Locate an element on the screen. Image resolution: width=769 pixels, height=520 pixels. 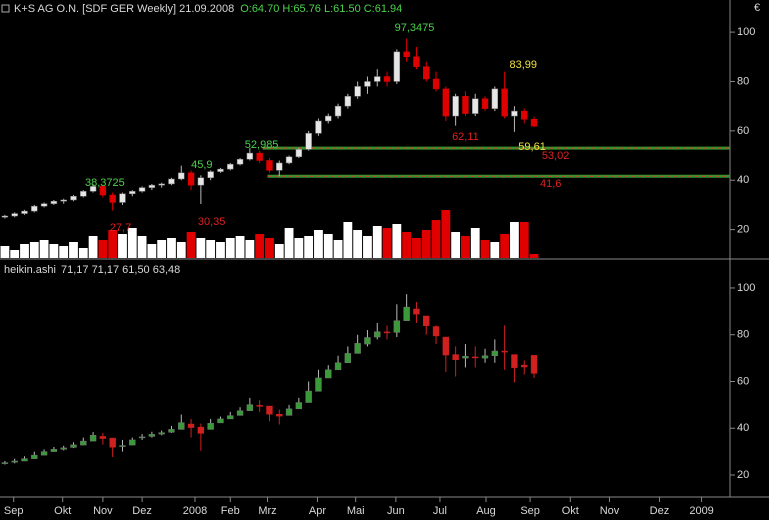
y-tick-label: 100 is located at coordinates (746, 288).